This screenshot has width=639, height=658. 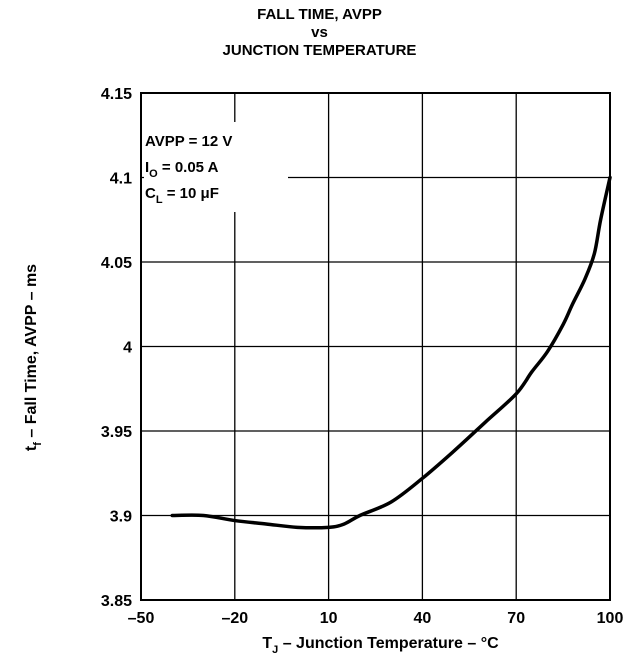 I want to click on annotation-line-2: IO = 0.05 A, so click(x=182, y=169).